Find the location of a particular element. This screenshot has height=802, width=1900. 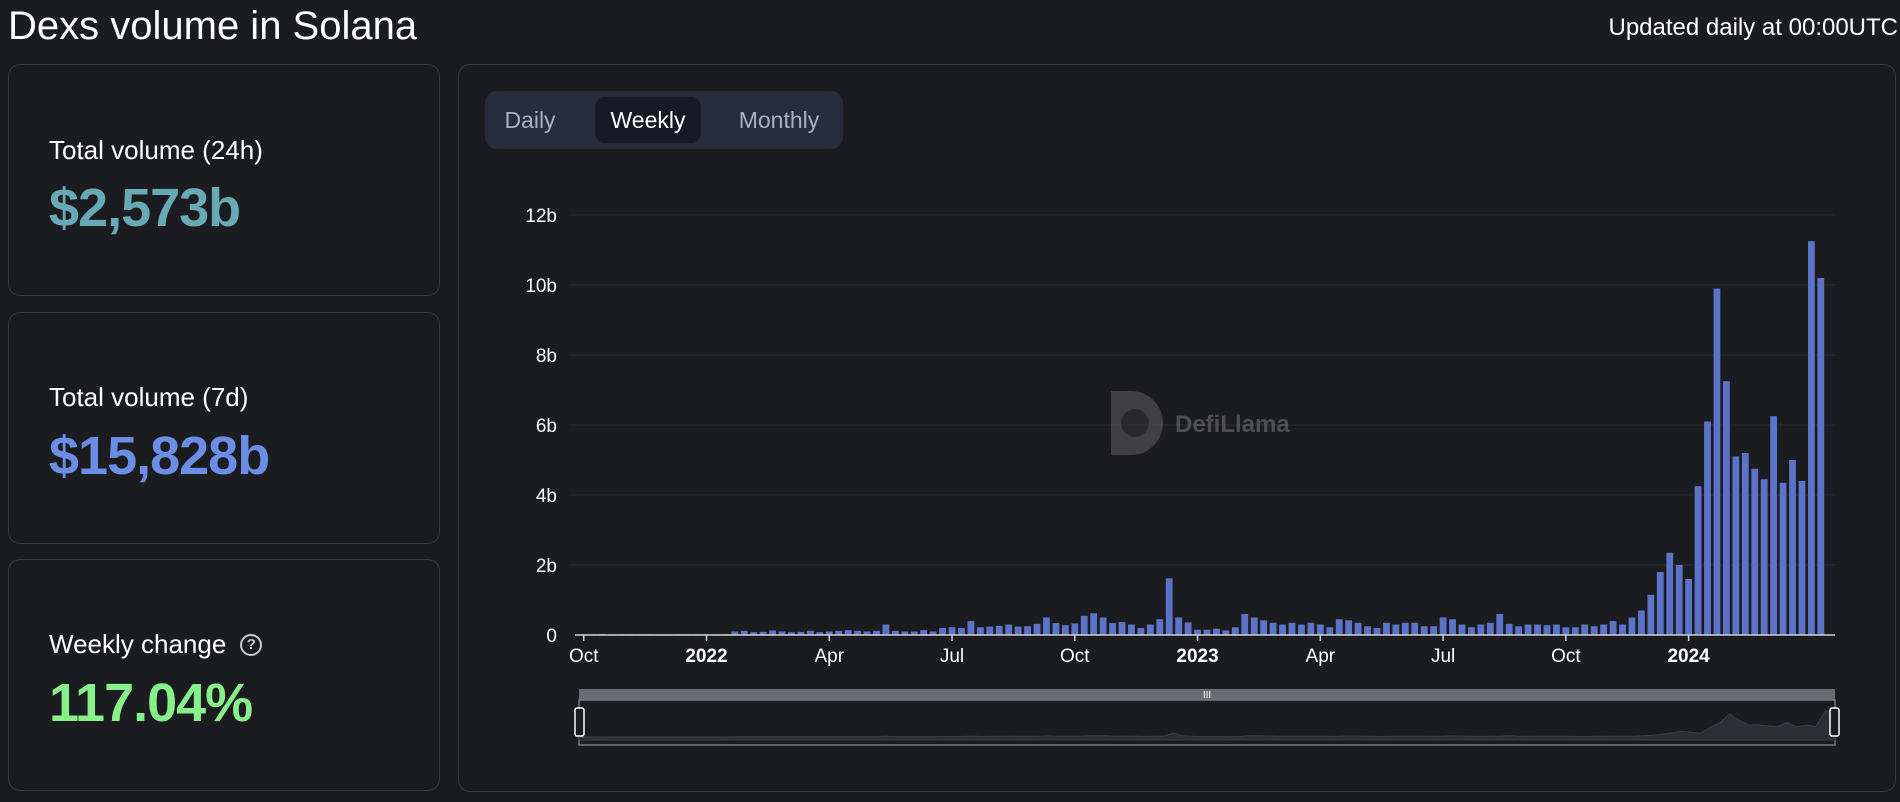

range-slider-grip-icon: III is located at coordinates (1207, 695).